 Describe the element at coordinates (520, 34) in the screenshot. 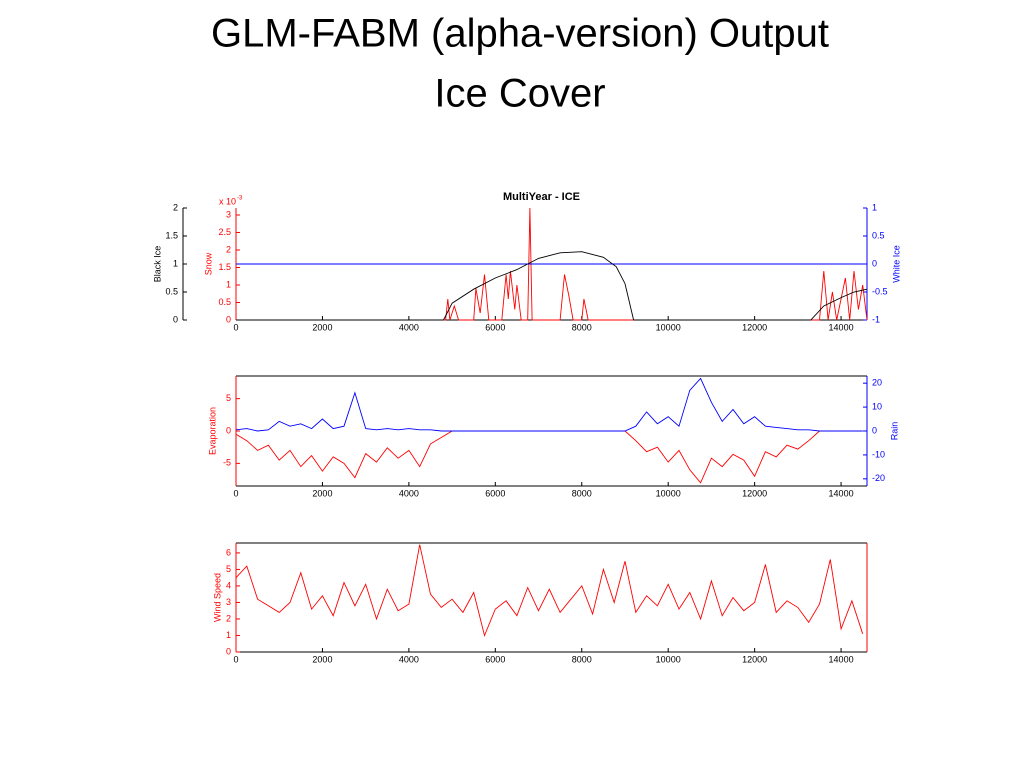

I see `slide-title: GLM-FABM (alpha-version) Output` at that location.